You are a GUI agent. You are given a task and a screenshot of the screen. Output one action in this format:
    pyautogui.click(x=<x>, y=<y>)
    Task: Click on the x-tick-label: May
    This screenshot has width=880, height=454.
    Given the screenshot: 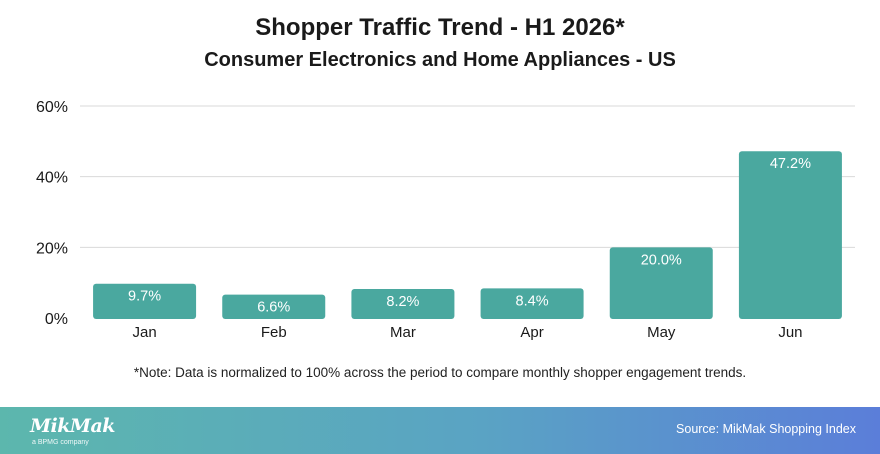 What is the action you would take?
    pyautogui.click(x=661, y=332)
    